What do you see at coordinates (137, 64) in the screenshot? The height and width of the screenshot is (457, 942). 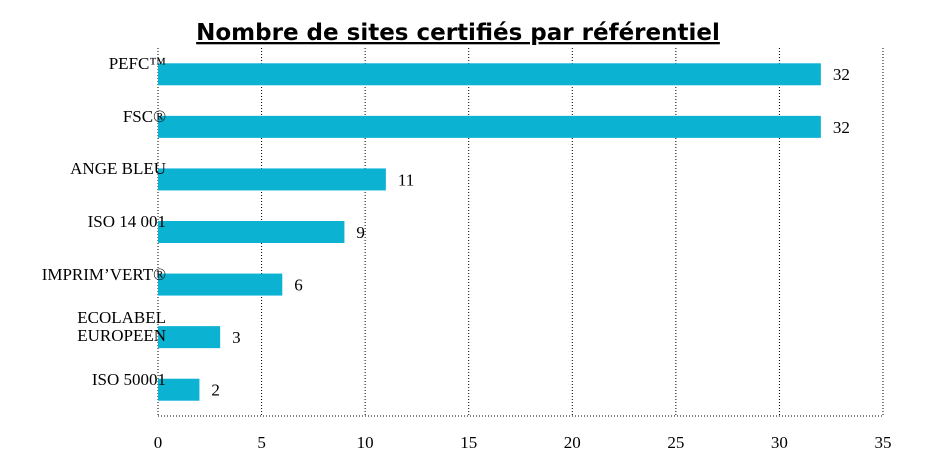 I see `y-tick-label: PEFC™` at bounding box center [137, 64].